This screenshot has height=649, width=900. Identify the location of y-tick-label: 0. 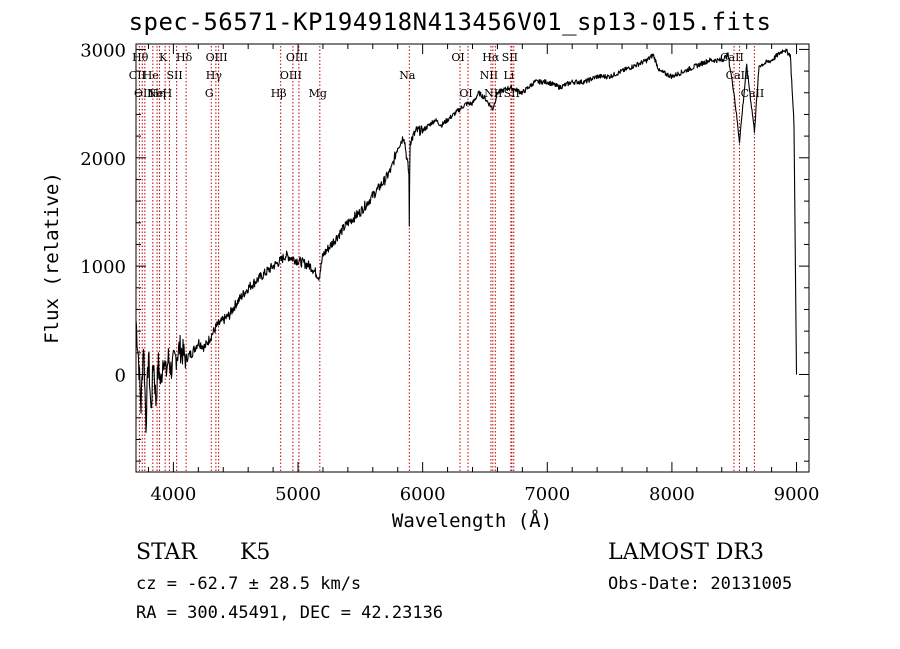
(120, 375).